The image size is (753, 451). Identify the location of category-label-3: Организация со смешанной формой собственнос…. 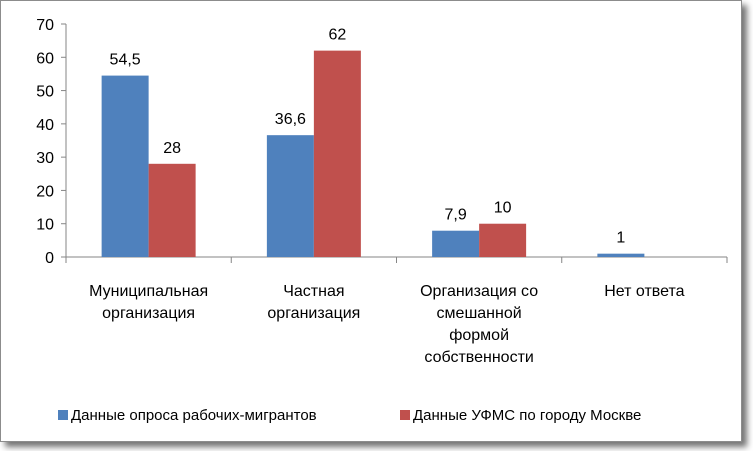
(479, 324).